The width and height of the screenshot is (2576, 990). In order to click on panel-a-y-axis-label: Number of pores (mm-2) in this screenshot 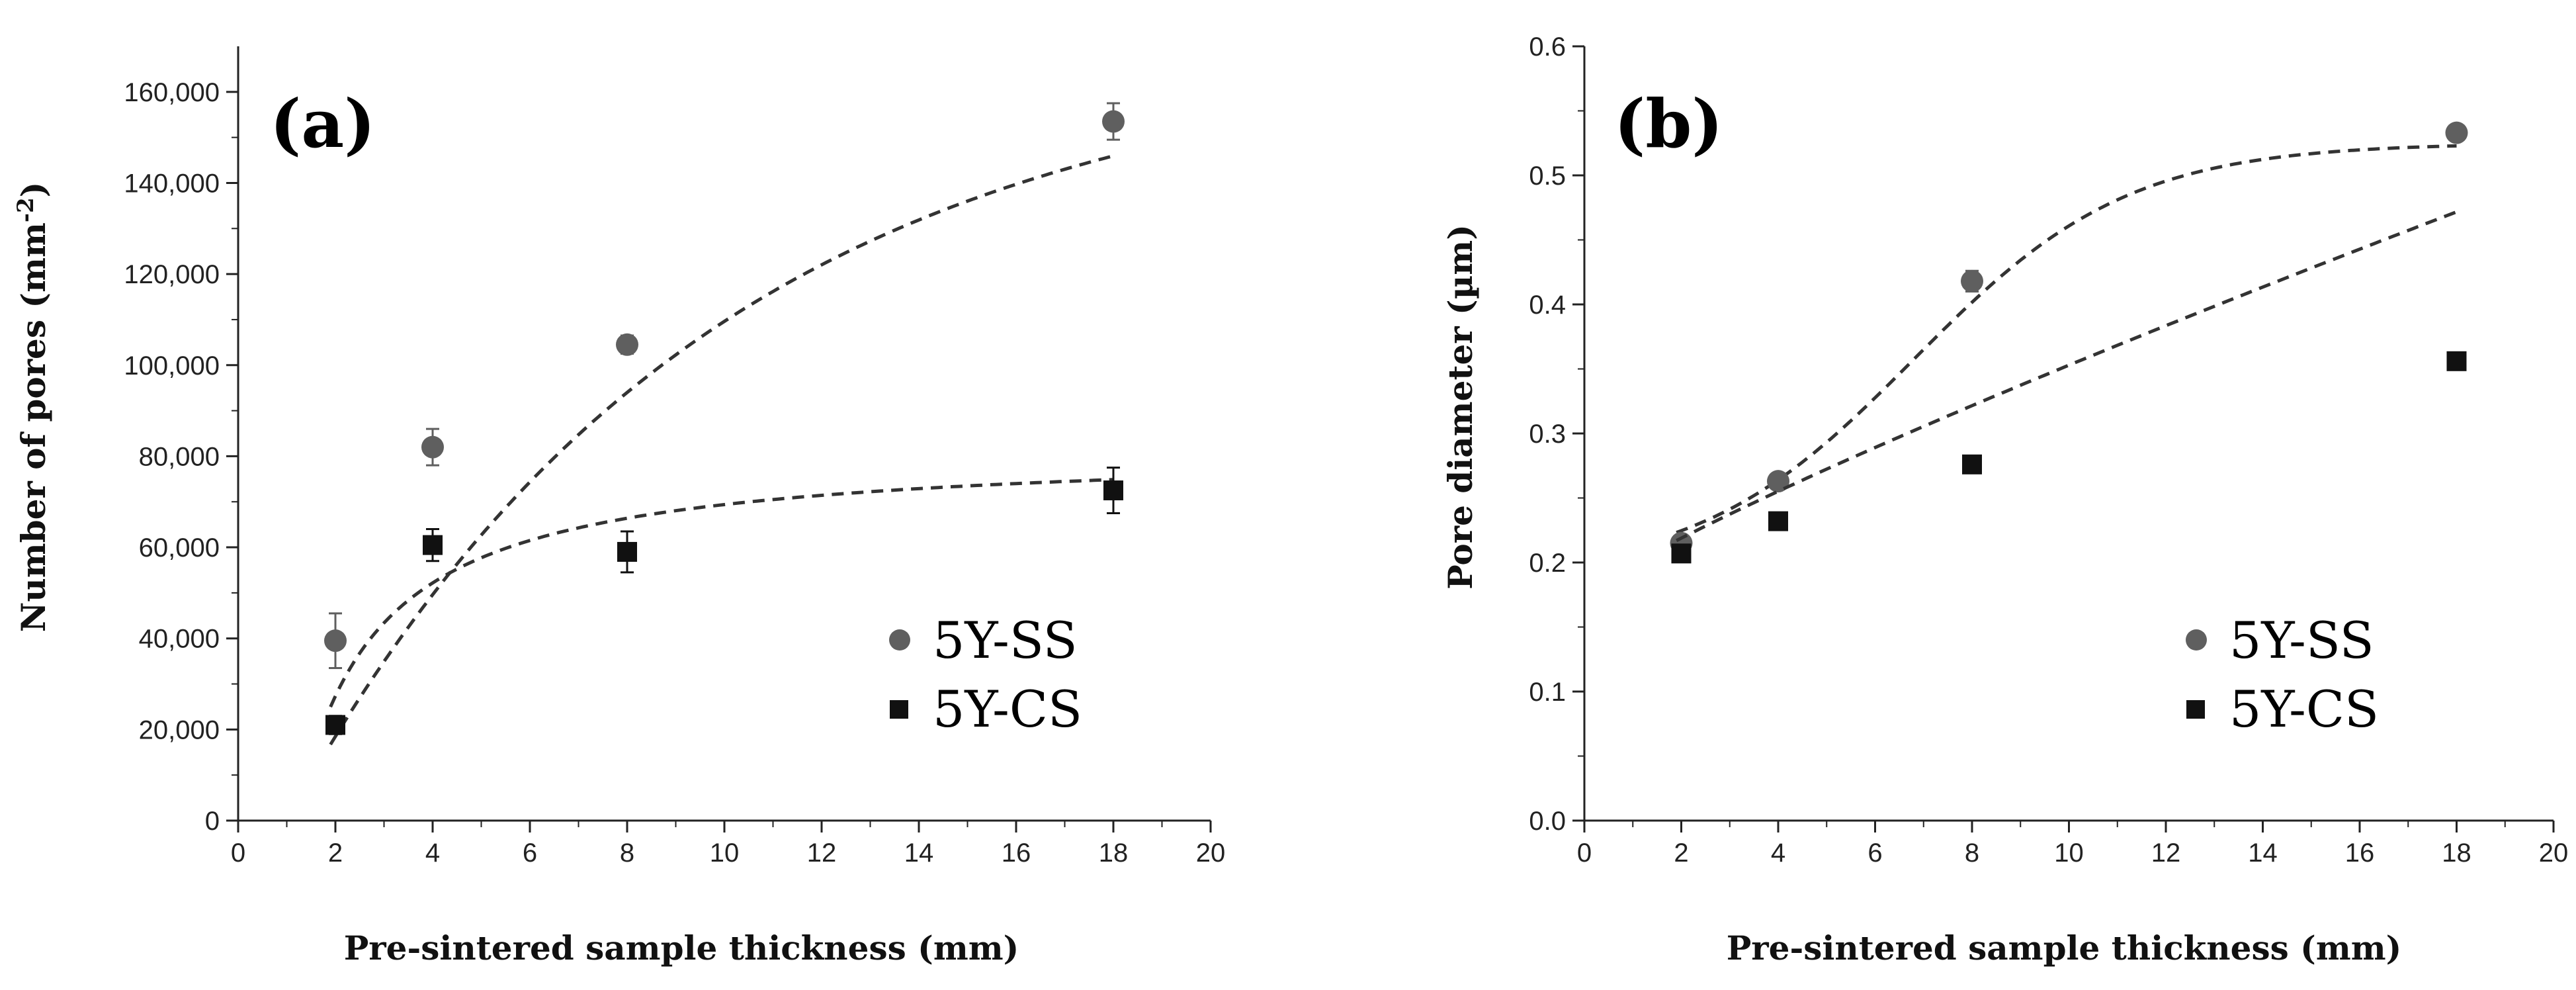, I will do `click(33, 407)`.